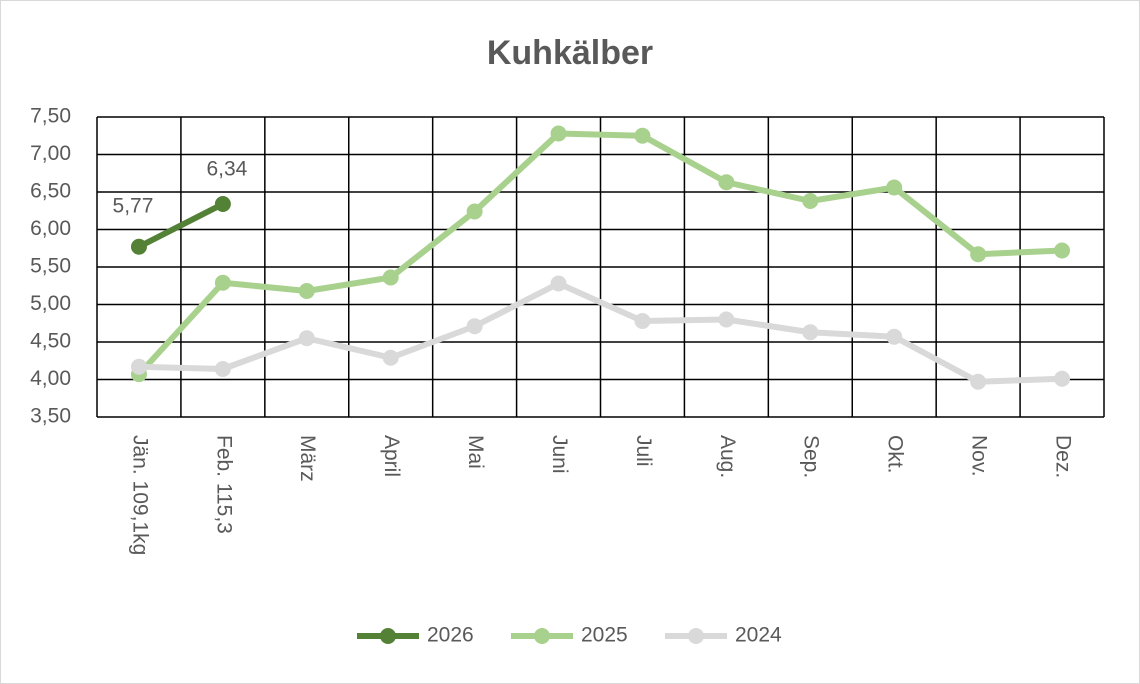 This screenshot has height=684, width=1140. What do you see at coordinates (50, 228) in the screenshot?
I see `y-tick-label: 6,00` at bounding box center [50, 228].